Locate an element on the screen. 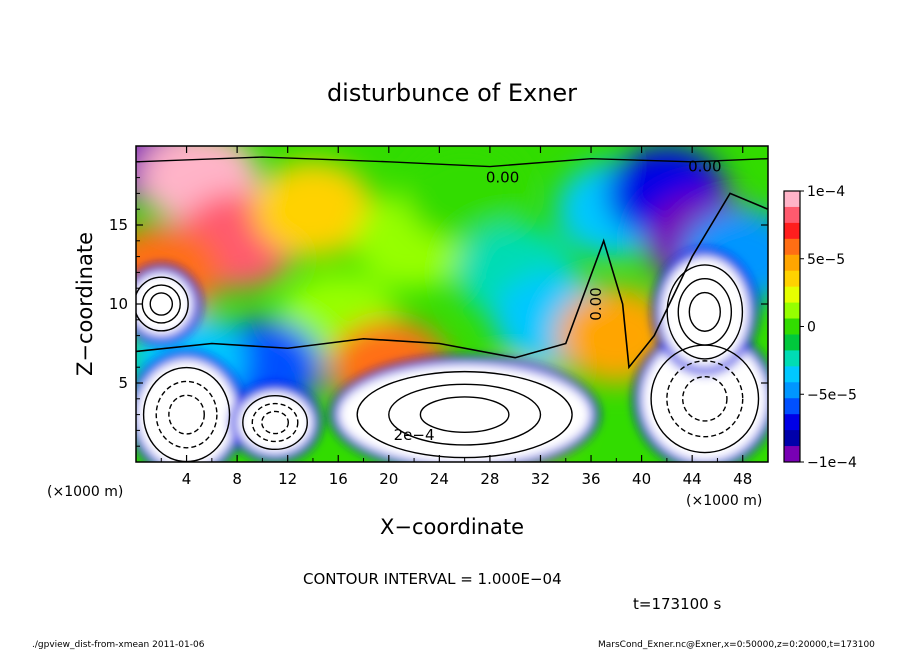 Image resolution: width=904 pixels, height=654 pixels. colorbar-tick-label: 1e−4 is located at coordinates (826, 192).